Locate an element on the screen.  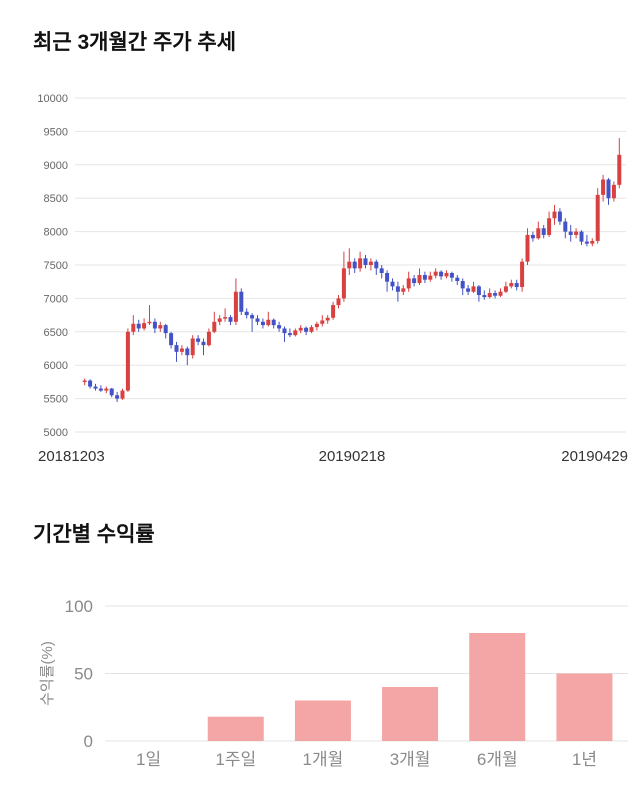
x-axis-label: 20190429 is located at coordinates (594, 456).